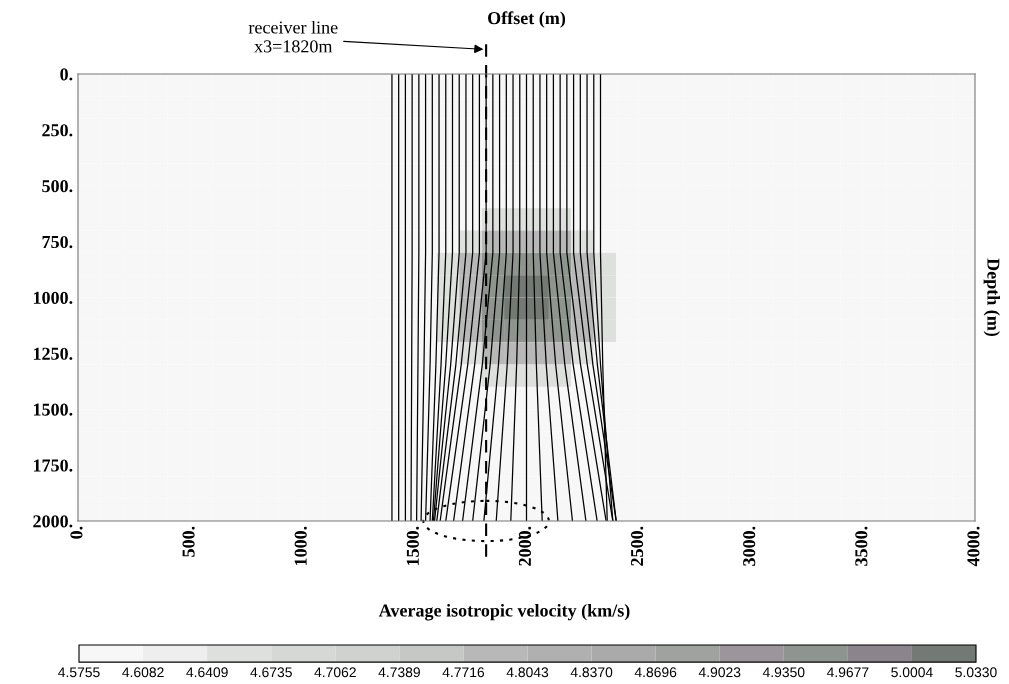 The height and width of the screenshot is (684, 1009). Describe the element at coordinates (861, 546) in the screenshot. I see `x-tick-label: 3500.` at that location.